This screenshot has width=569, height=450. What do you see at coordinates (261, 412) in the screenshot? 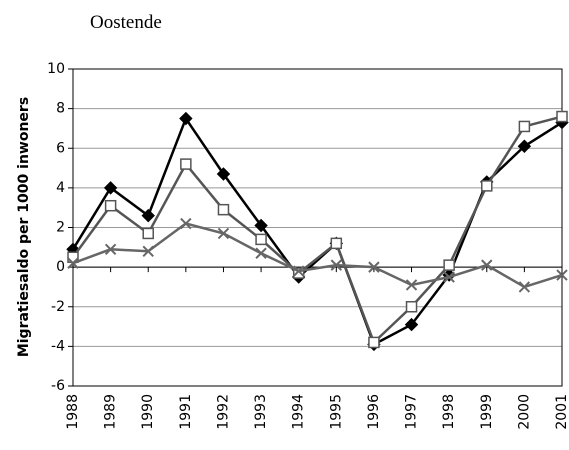
I see `x-tick-label: 1993` at bounding box center [261, 412].